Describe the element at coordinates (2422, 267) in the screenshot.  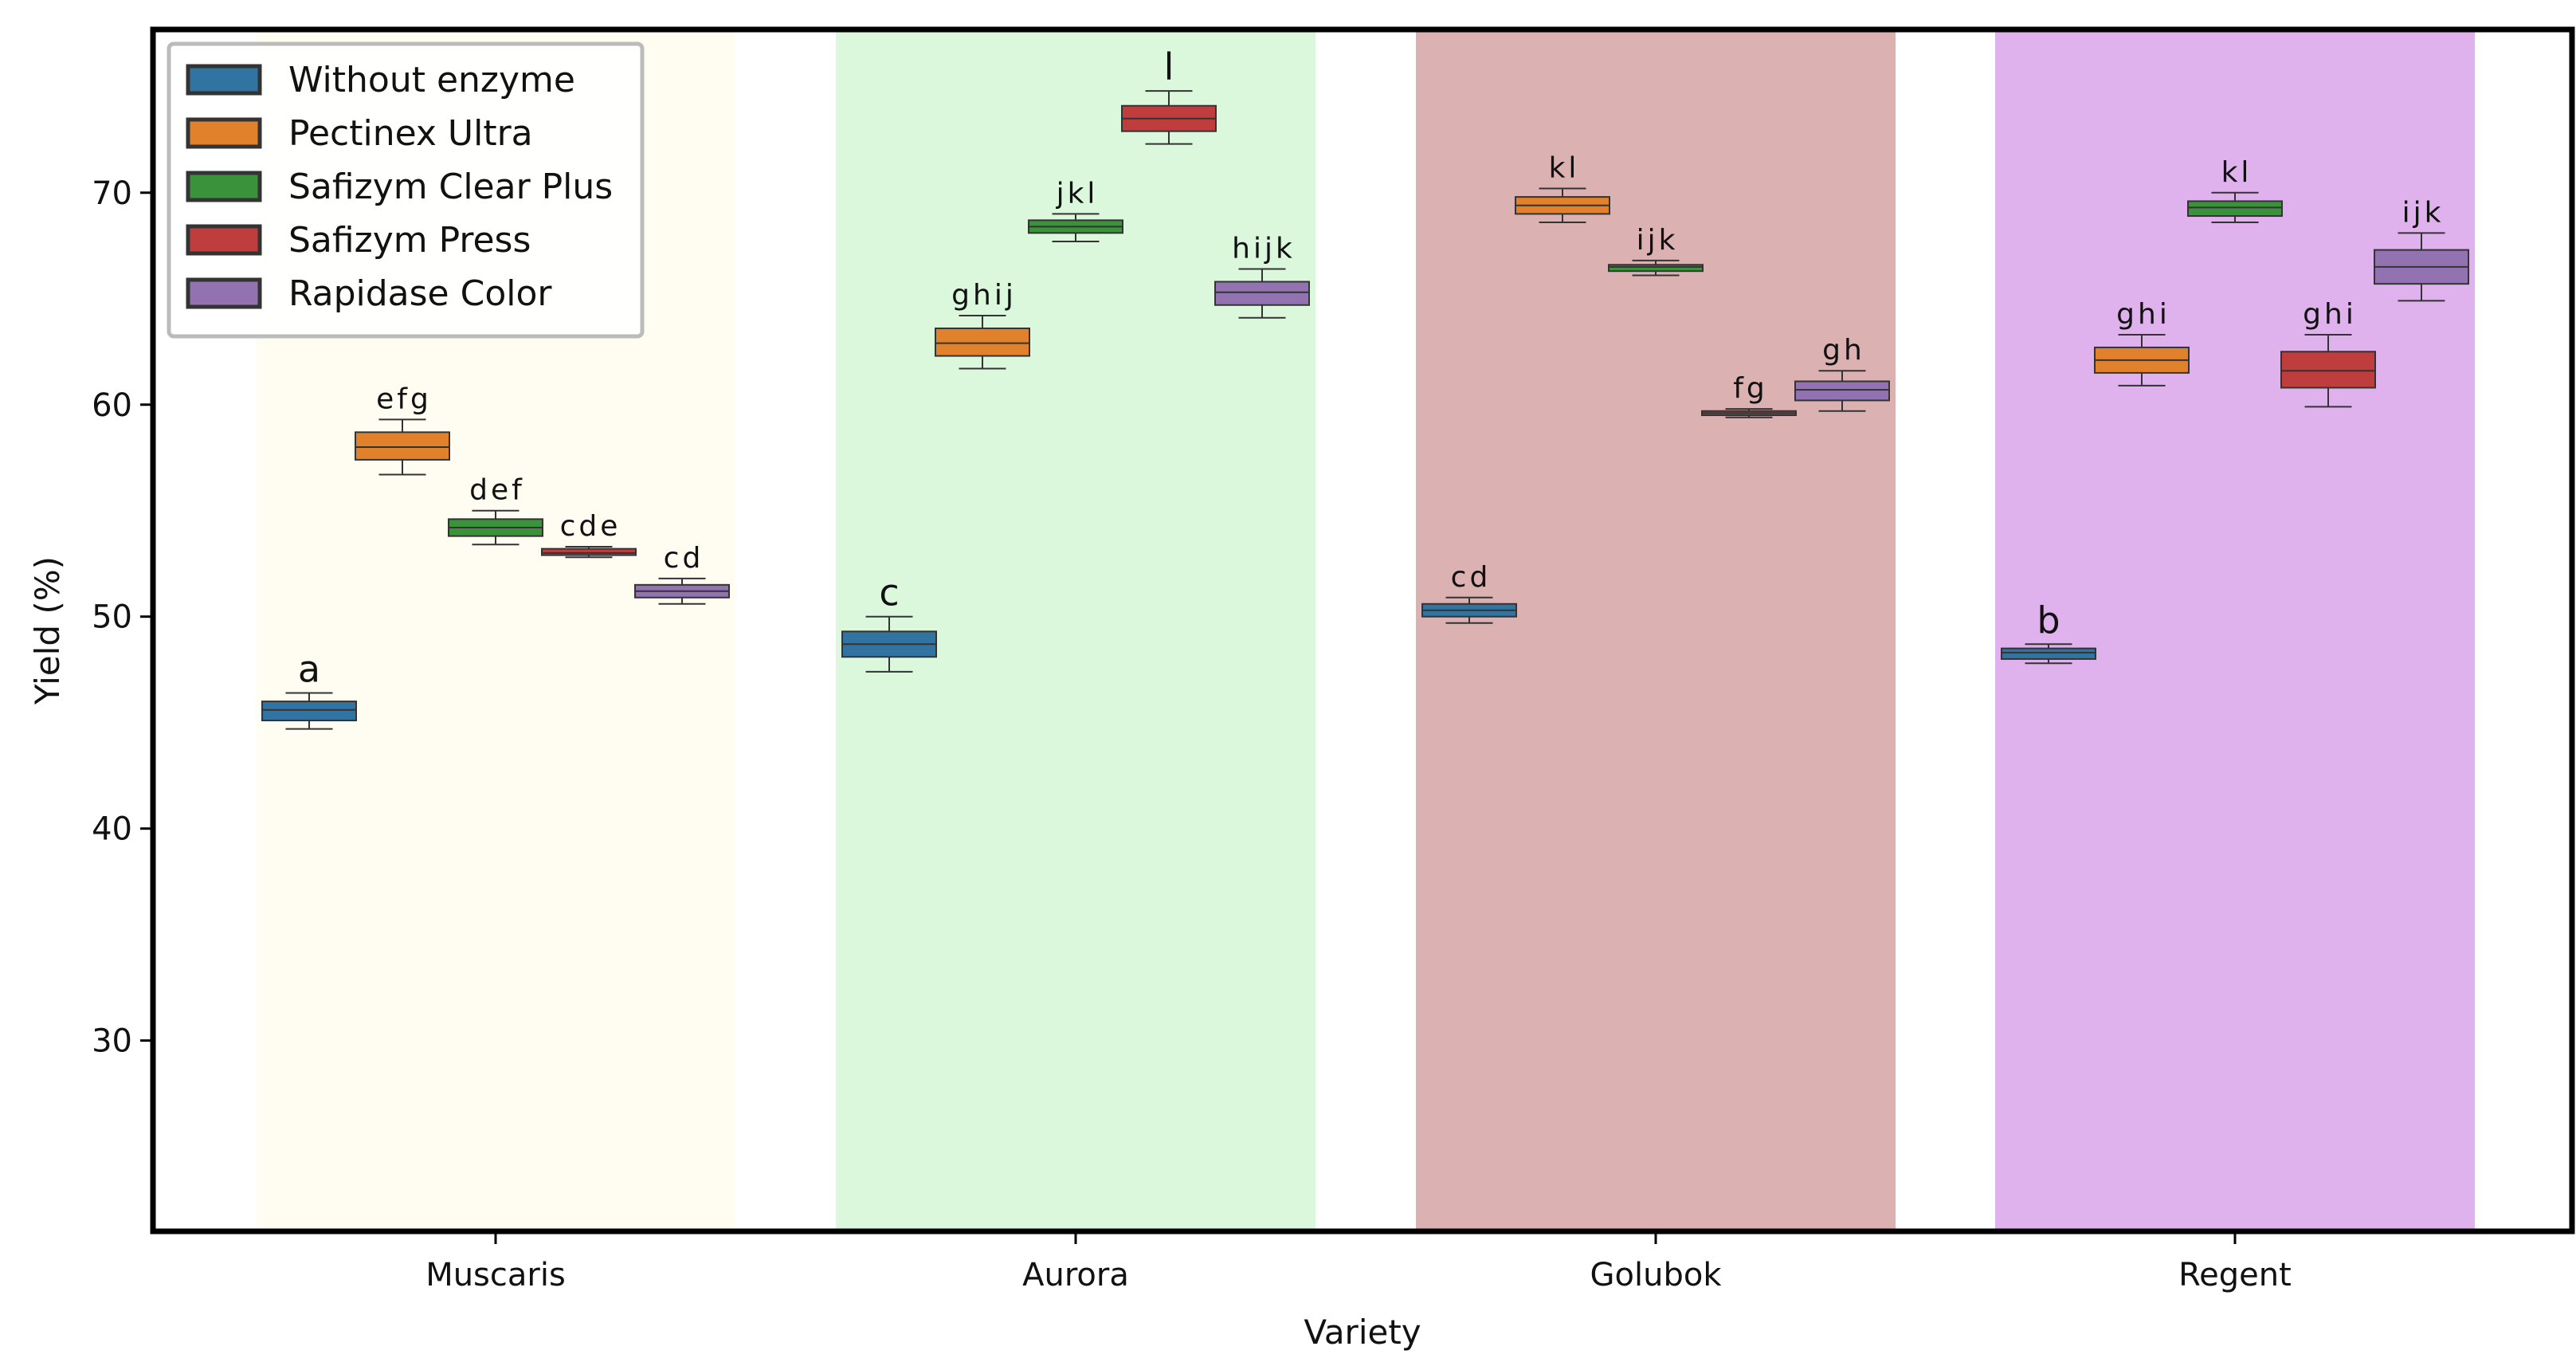
I see `box-regent-rapidase-color` at that location.